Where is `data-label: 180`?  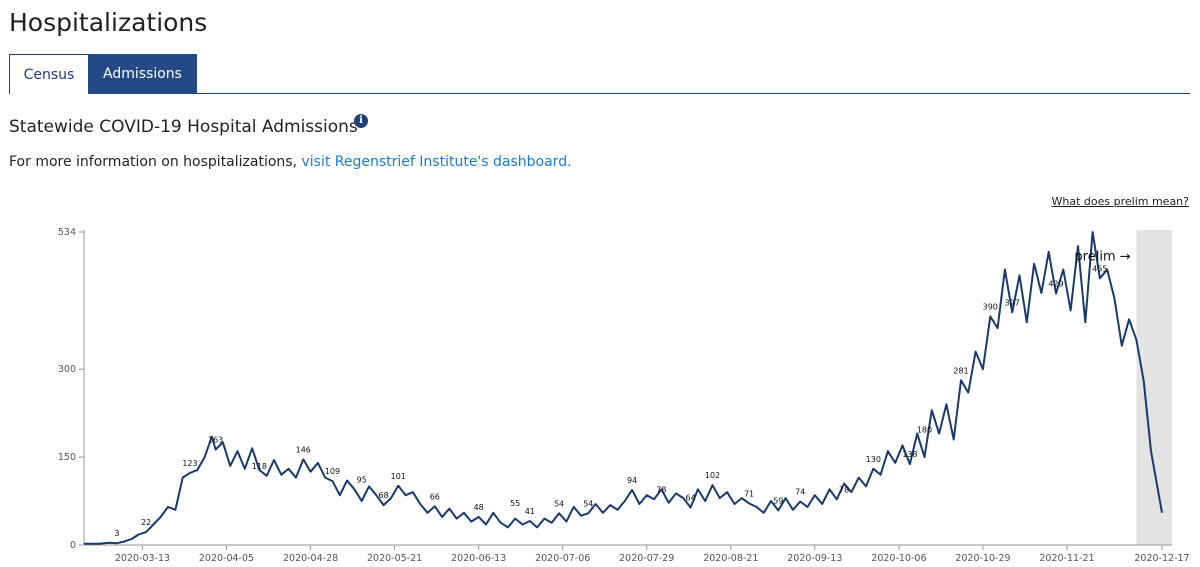 data-label: 180 is located at coordinates (924, 429).